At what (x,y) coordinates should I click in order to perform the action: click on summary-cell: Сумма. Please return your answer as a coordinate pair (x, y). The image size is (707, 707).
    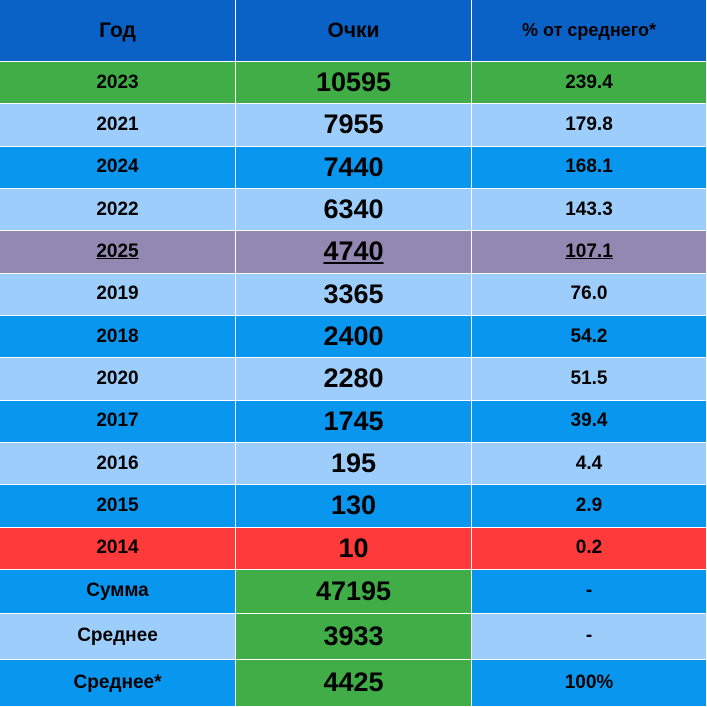
    Looking at the image, I should click on (118, 591).